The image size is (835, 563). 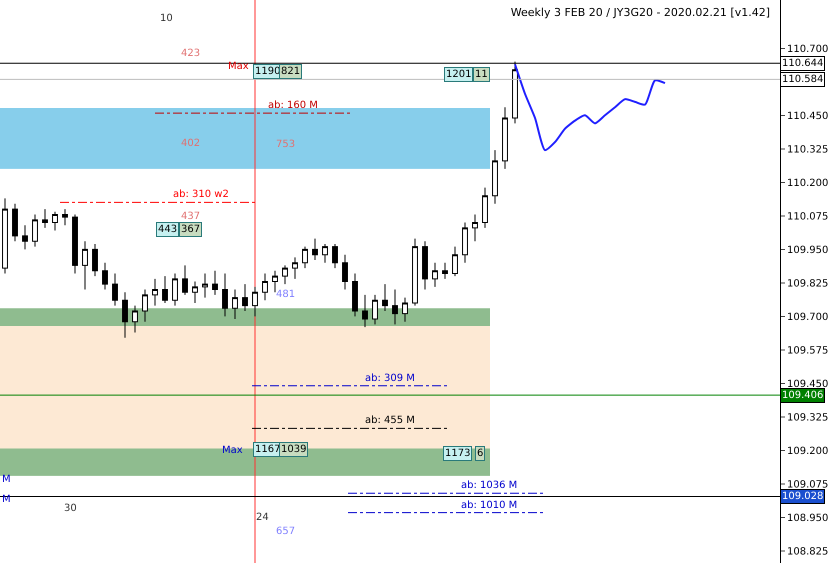 I want to click on annotation: 657, so click(x=286, y=531).